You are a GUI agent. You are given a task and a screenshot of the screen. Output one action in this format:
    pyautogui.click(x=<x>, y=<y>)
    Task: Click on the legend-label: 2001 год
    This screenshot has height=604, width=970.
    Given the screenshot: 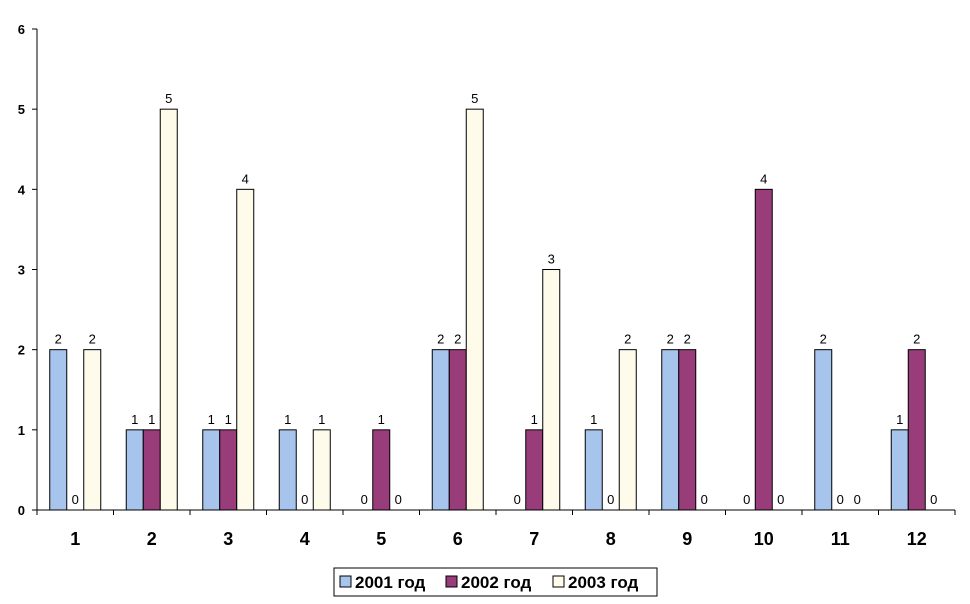 What is the action you would take?
    pyautogui.click(x=390, y=582)
    